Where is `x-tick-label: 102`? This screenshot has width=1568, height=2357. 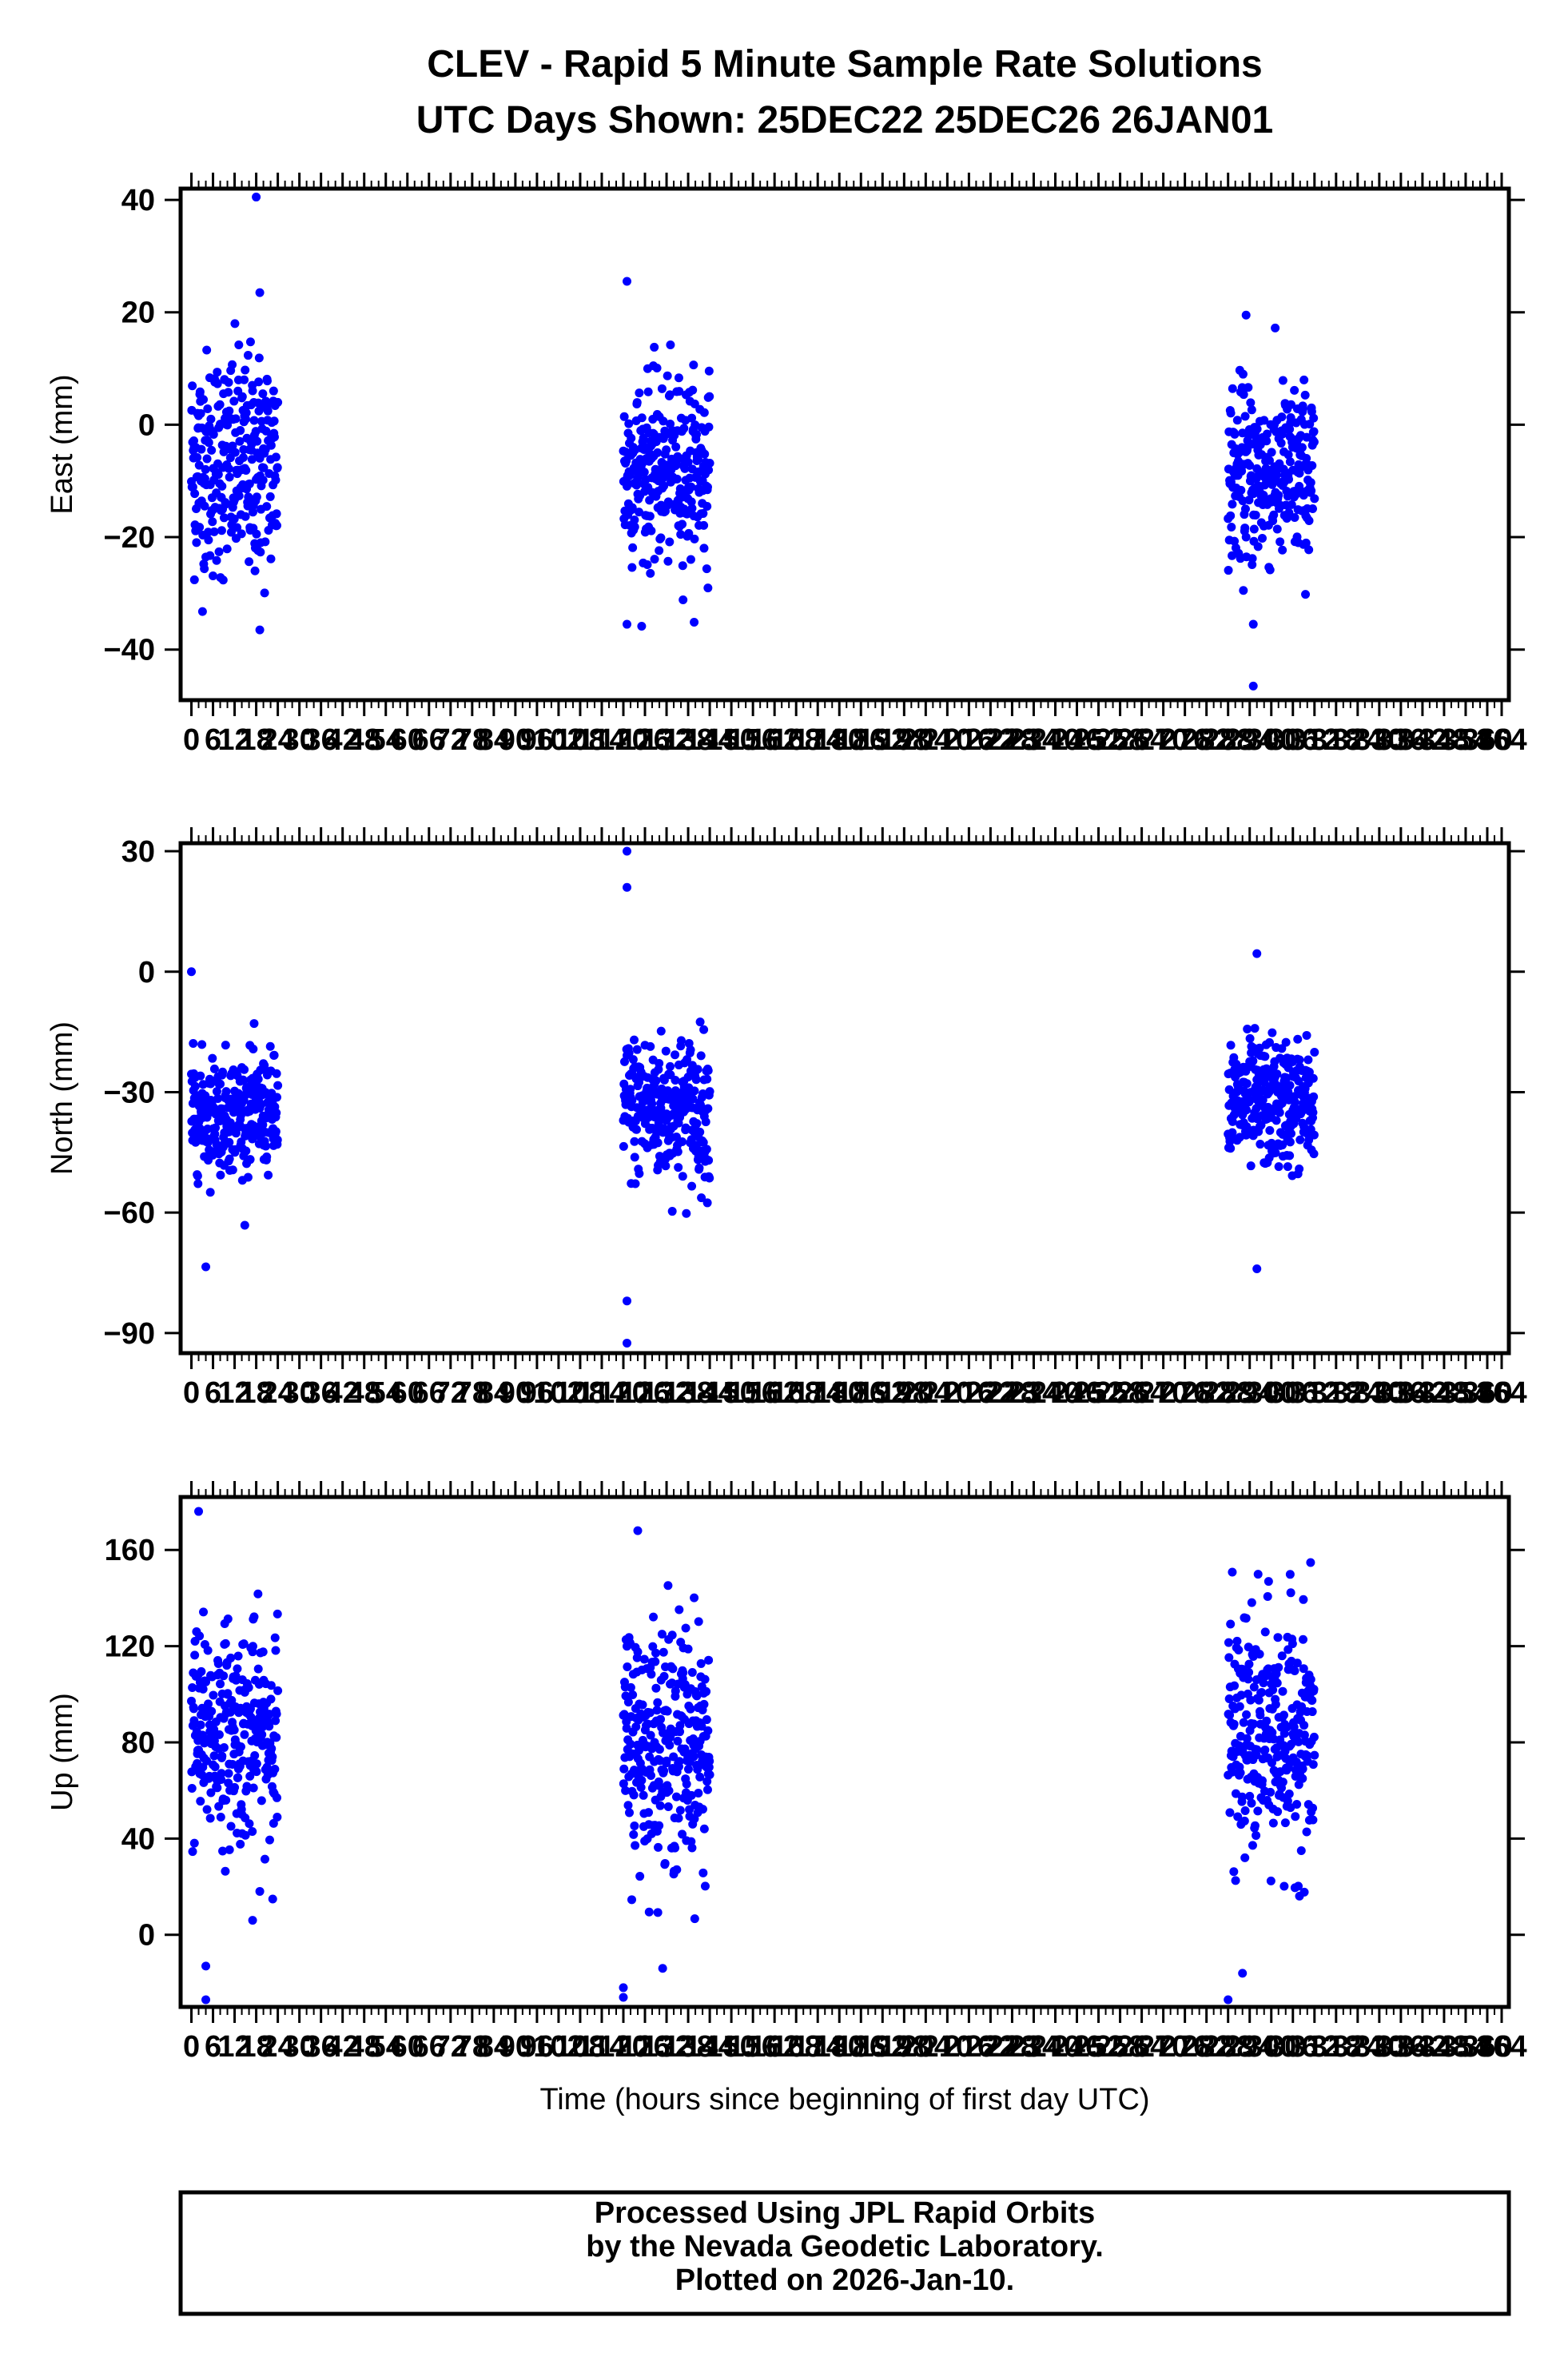 x-tick-label: 102 is located at coordinates (558, 740).